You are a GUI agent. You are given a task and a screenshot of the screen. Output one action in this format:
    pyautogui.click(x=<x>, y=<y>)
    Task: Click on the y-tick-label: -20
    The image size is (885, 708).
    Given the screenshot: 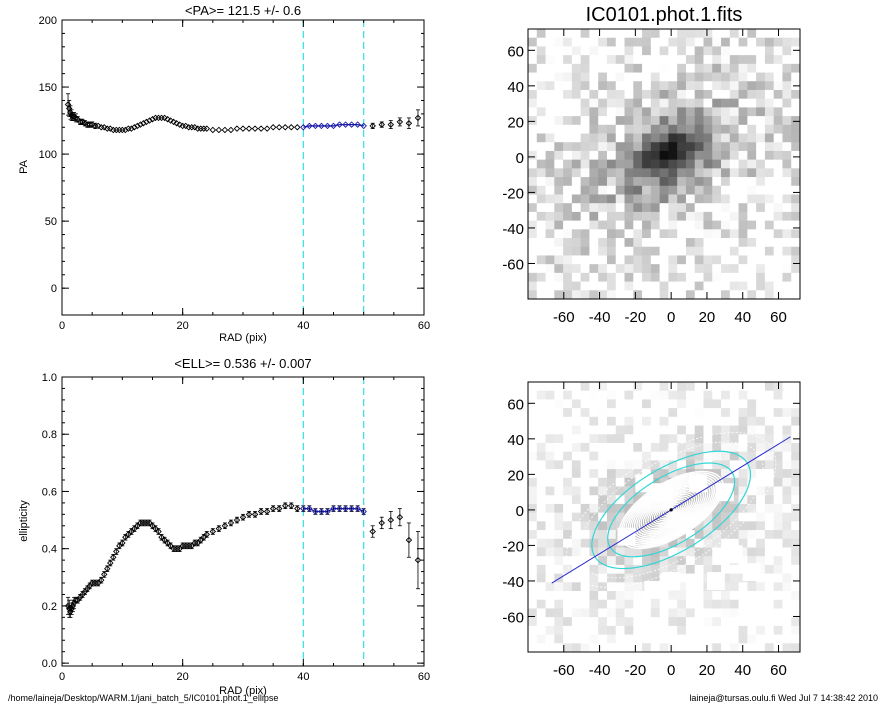 What is the action you would take?
    pyautogui.click(x=513, y=546)
    